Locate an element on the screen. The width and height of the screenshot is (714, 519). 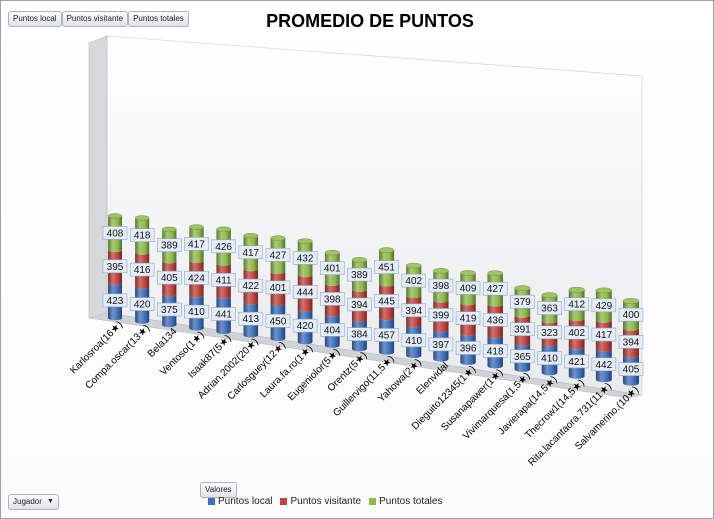
data-label: 401 is located at coordinates (278, 288).